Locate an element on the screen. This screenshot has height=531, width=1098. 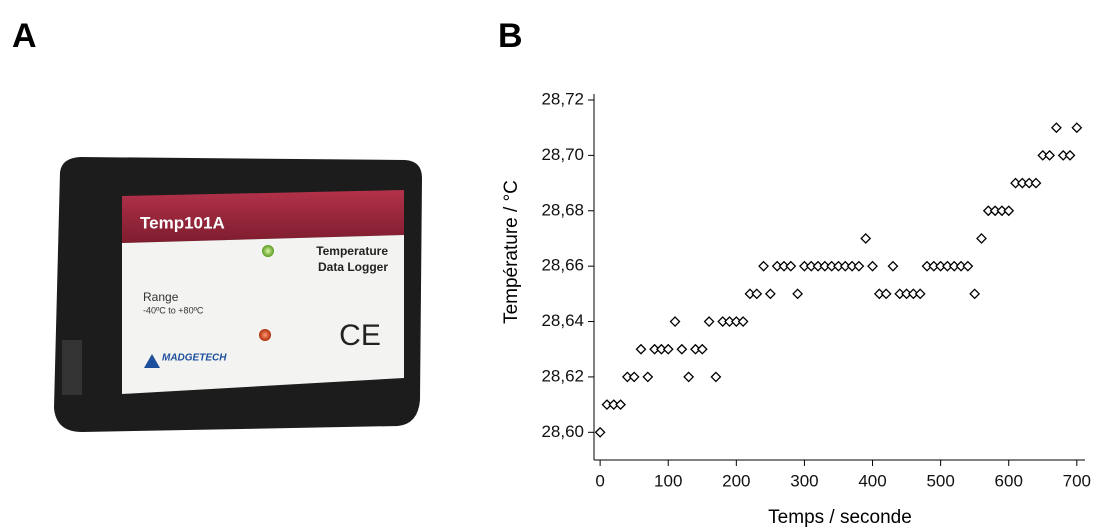
device-text: Temperature is located at coordinates (352, 251).